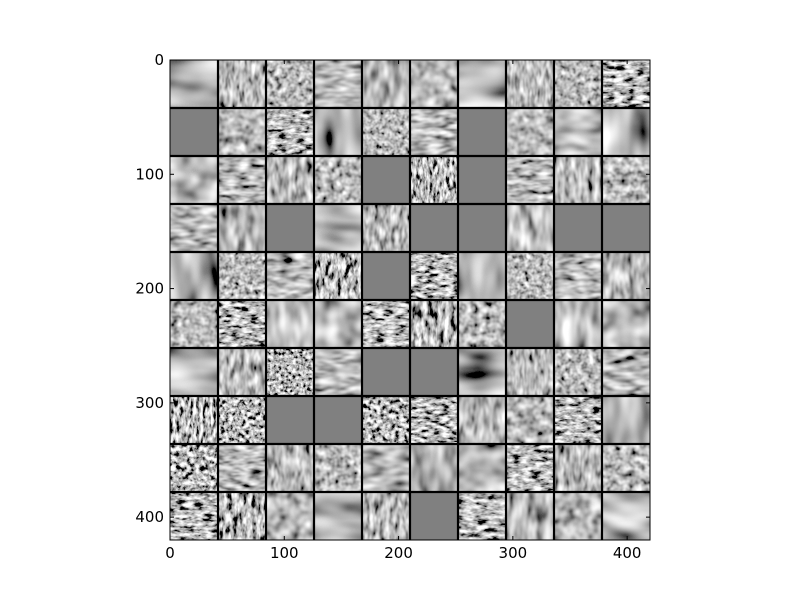 Image resolution: width=800 pixels, height=600 pixels. I want to click on y-tick-label: 200, so click(149, 289).